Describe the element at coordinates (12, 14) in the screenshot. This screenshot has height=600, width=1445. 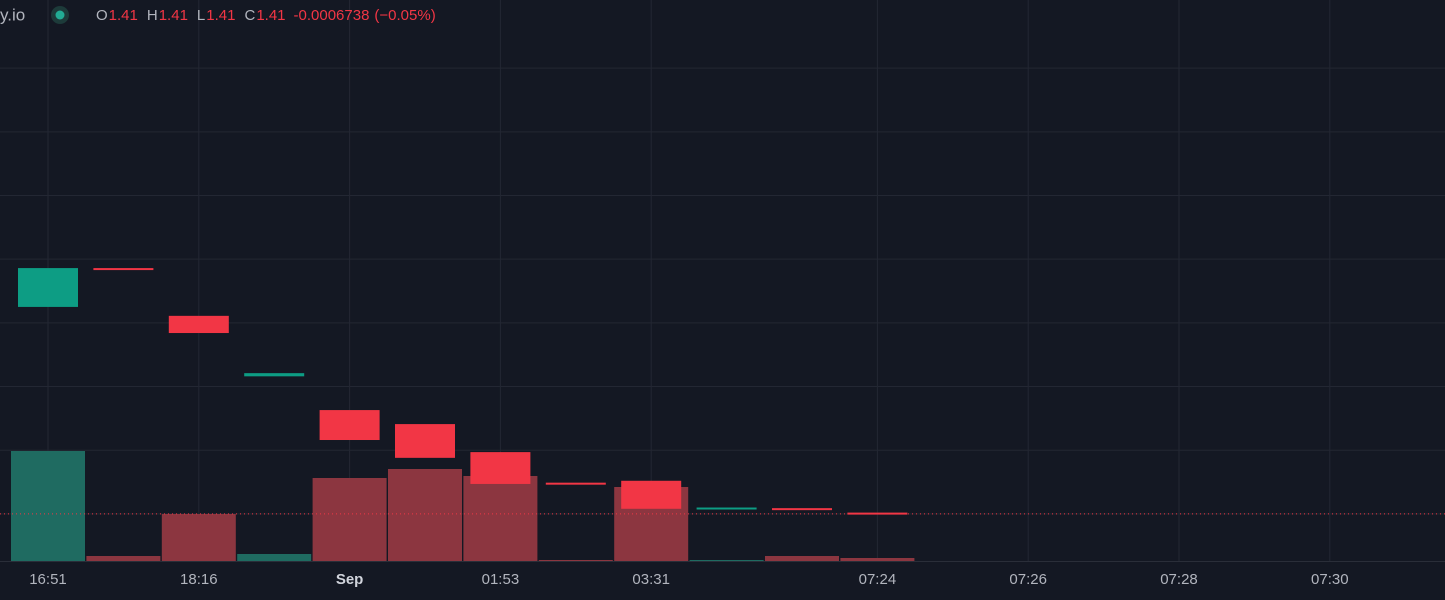
I see `symbol: y.io` at that location.